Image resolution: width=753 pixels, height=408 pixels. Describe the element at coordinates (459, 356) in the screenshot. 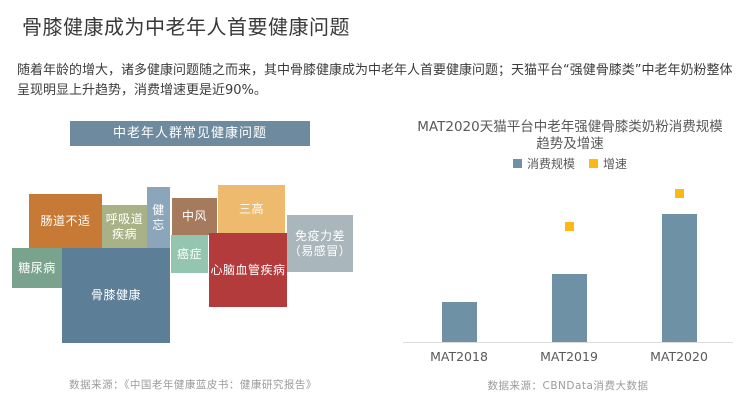

I see `x-label-mat2018: MAT2018` at that location.